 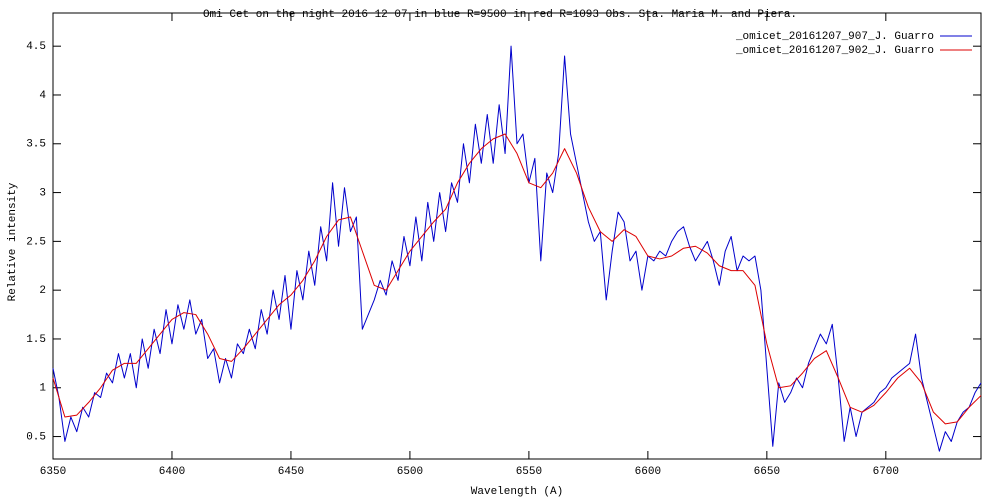 What do you see at coordinates (834, 37) in the screenshot?
I see `legend-label: _omicet_20161207_907_J. Guarro` at bounding box center [834, 37].